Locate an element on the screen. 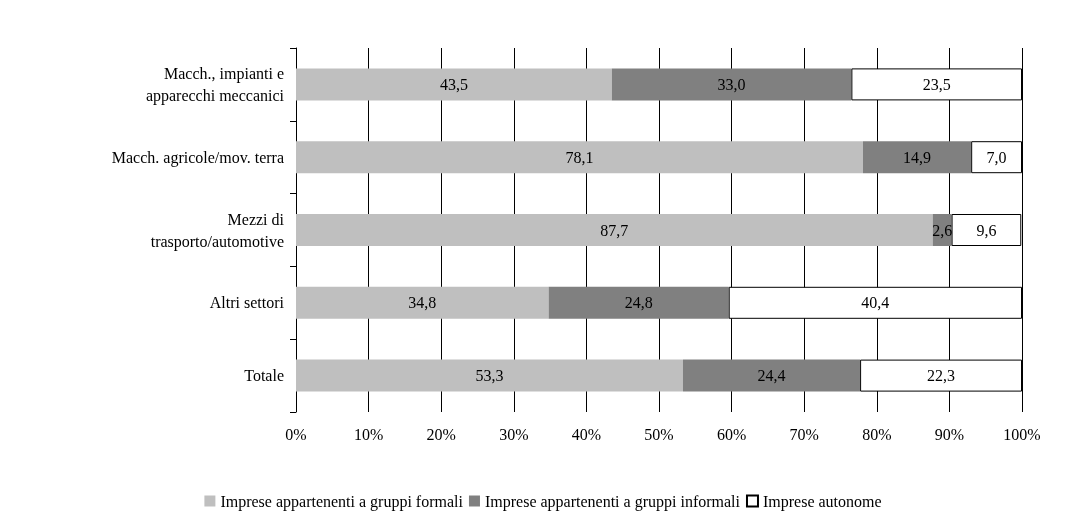 This screenshot has height=530, width=1086. data-label: 9,6 is located at coordinates (986, 230).